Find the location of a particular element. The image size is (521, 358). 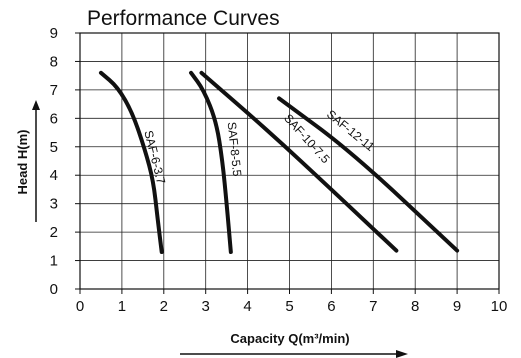

curve-label: SAF-8-5.5 is located at coordinates (235, 149).